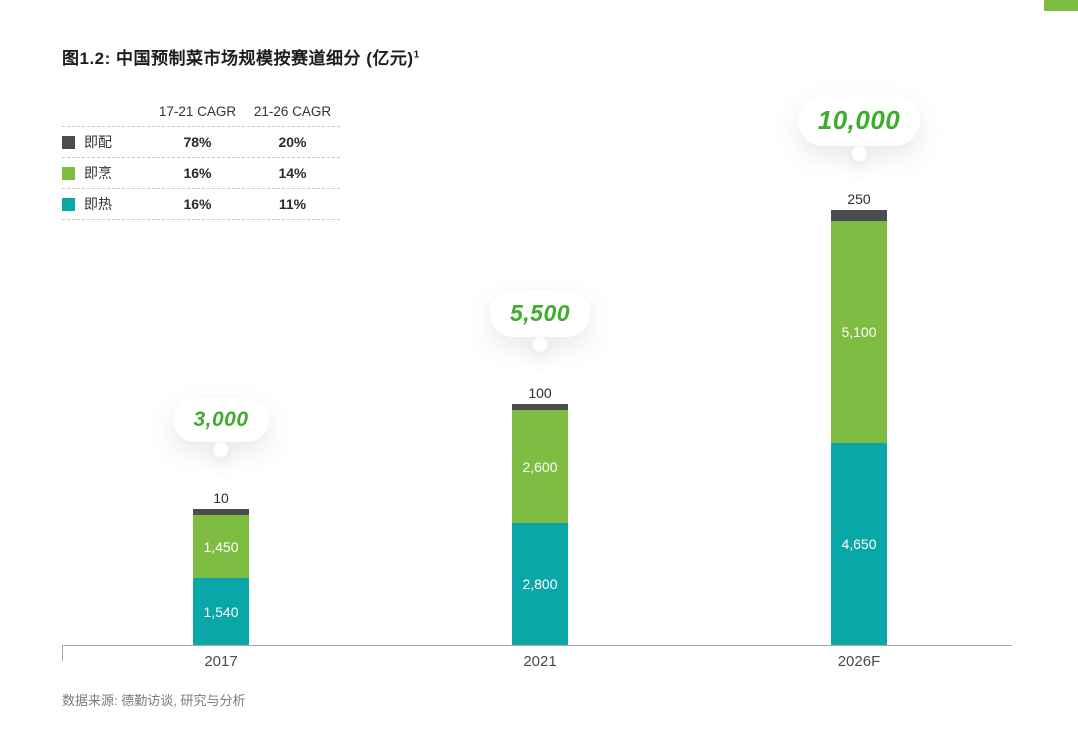 The width and height of the screenshot is (1078, 729). I want to click on segment-value-label: 1,450, so click(221, 546).